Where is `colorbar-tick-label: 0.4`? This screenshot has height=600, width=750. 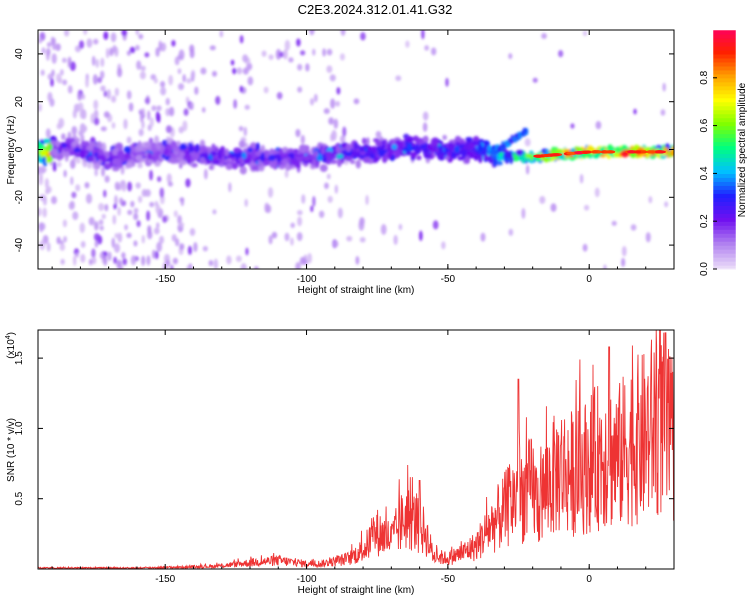 colorbar-tick-label: 0.4 is located at coordinates (704, 173).